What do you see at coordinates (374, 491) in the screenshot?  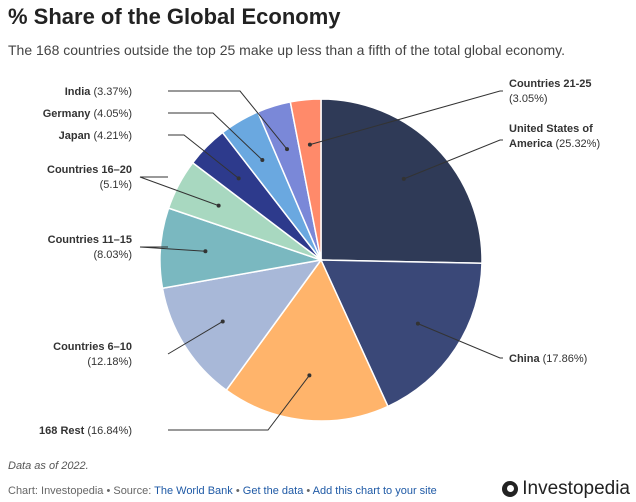 I see `add-chart-link: Add this chart to your site` at bounding box center [374, 491].